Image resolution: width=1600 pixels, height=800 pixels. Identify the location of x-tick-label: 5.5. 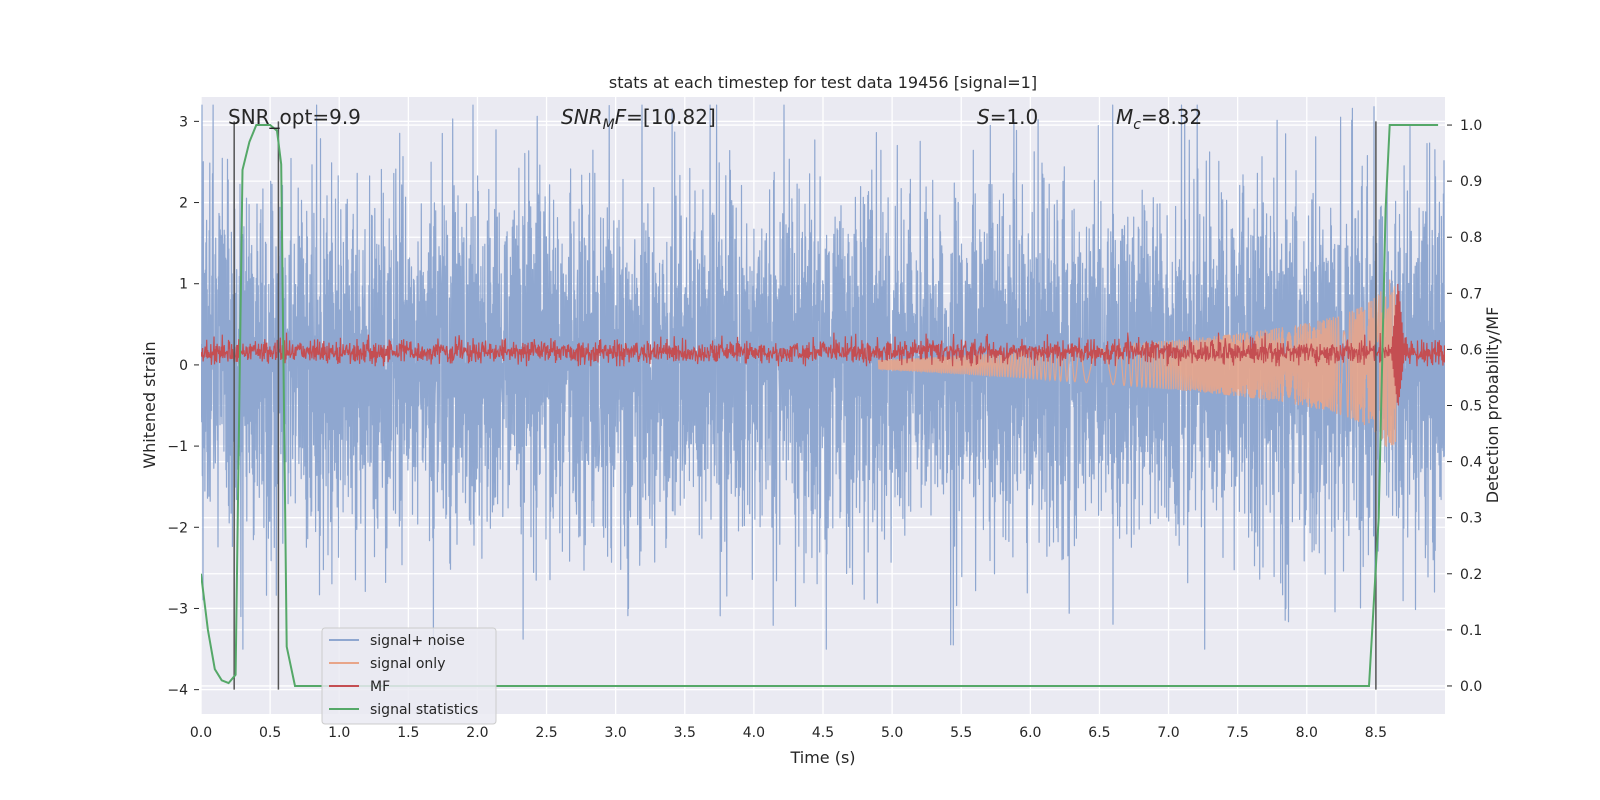
(961, 733).